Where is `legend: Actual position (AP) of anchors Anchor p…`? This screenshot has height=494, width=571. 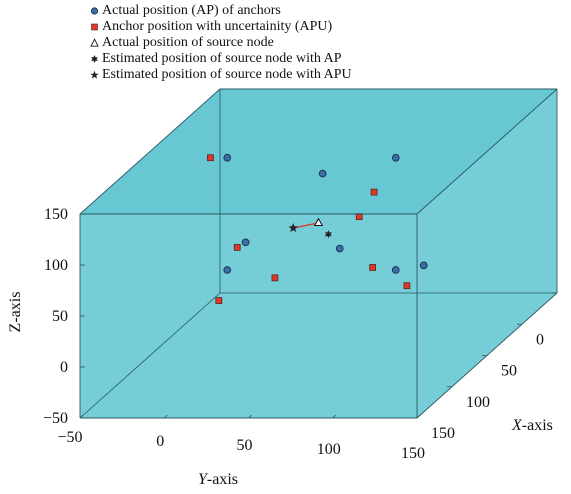 legend: Actual position (AP) of anchors Anchor p… is located at coordinates (221, 43).